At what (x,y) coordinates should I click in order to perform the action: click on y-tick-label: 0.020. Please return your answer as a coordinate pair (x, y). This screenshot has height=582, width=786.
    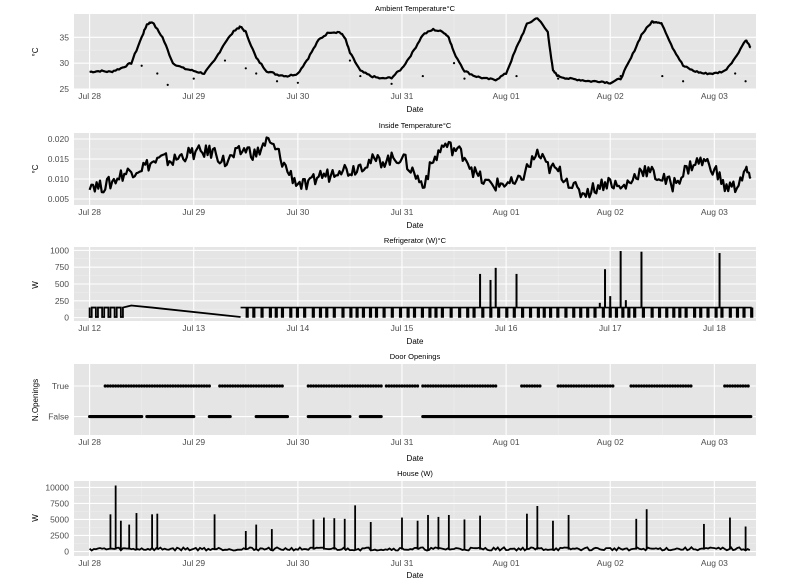
    Looking at the image, I should click on (59, 139).